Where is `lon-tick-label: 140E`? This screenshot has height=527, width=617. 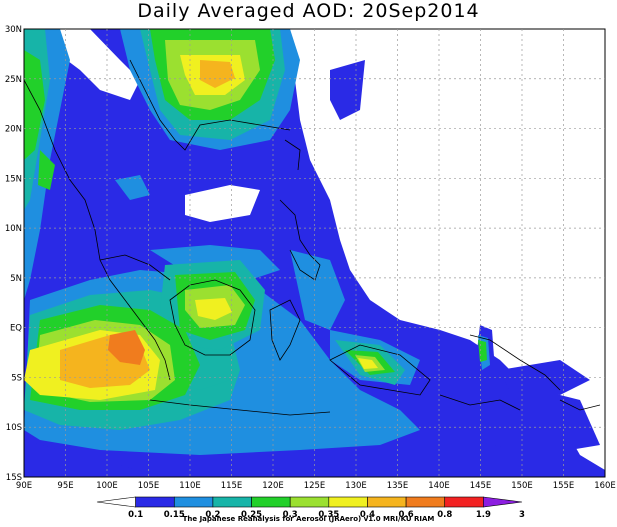 lon-tick-label: 140E is located at coordinates (439, 486).